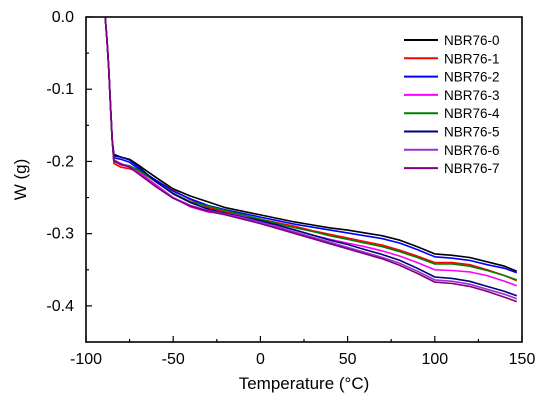 The width and height of the screenshot is (550, 403). I want to click on y-tick-label: 0.0, so click(63, 17).